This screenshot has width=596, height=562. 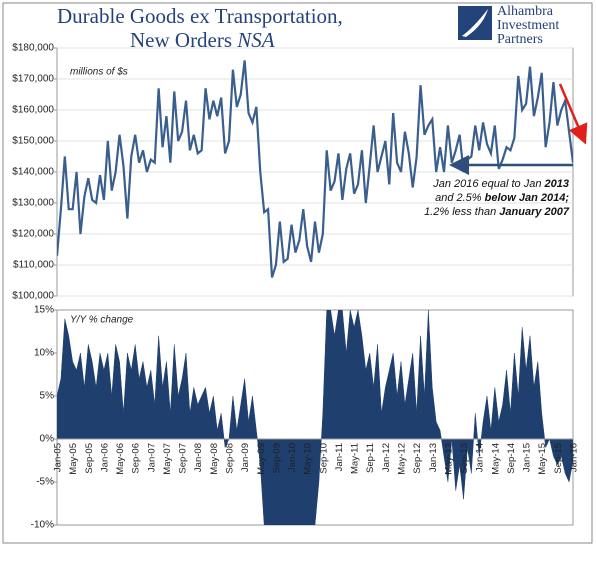 I want to click on x-tick-label: Jan-05, so click(x=58, y=457).